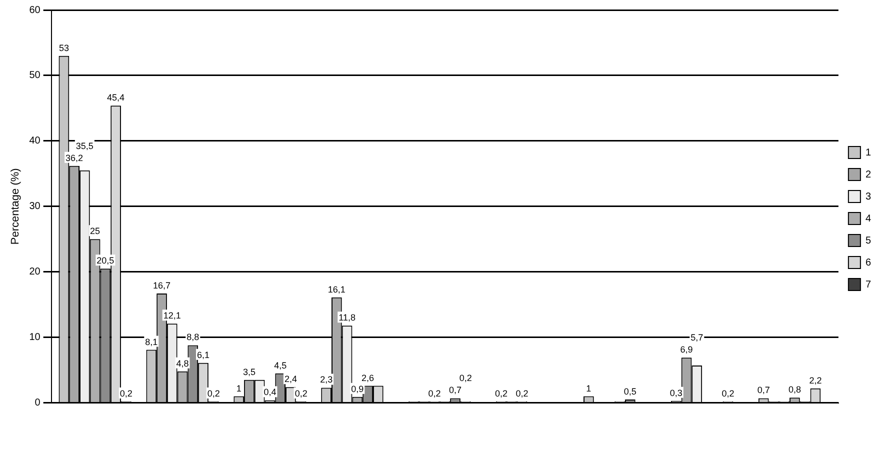 This screenshot has height=467, width=891. I want to click on legend-label: 6, so click(868, 262).